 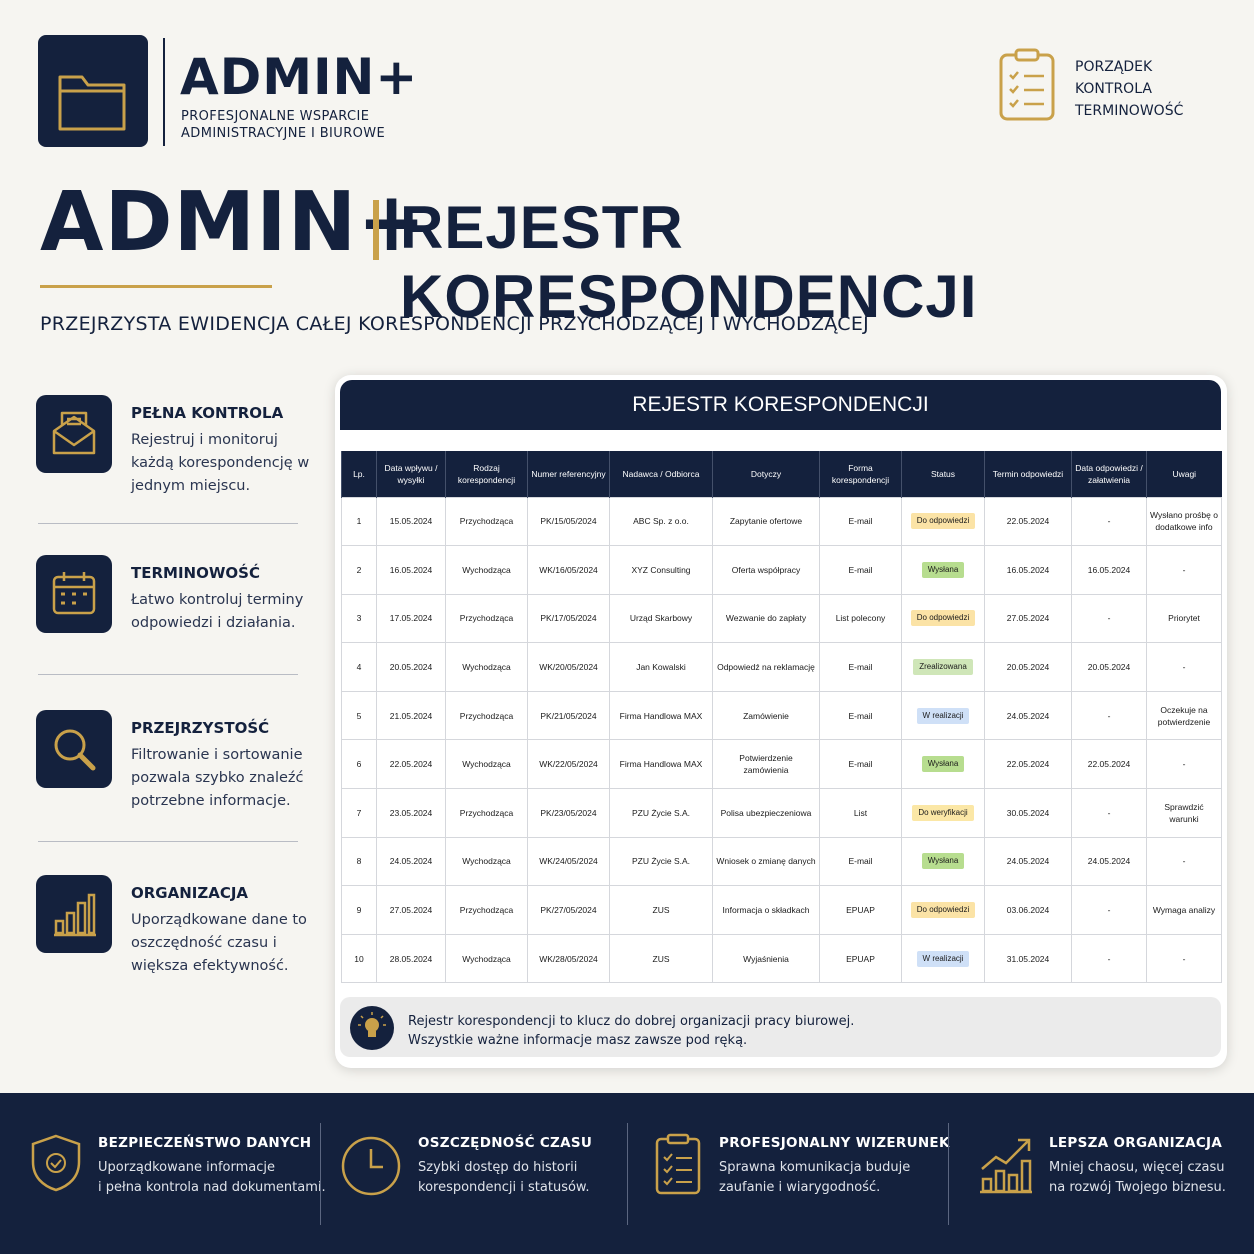 What do you see at coordinates (359, 813) in the screenshot?
I see `table-cell: 7` at bounding box center [359, 813].